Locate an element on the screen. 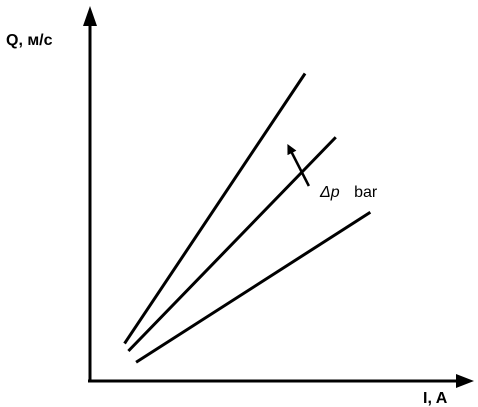 Image resolution: width=478 pixels, height=407 pixels. delta-p-arrow is located at coordinates (298, 165).